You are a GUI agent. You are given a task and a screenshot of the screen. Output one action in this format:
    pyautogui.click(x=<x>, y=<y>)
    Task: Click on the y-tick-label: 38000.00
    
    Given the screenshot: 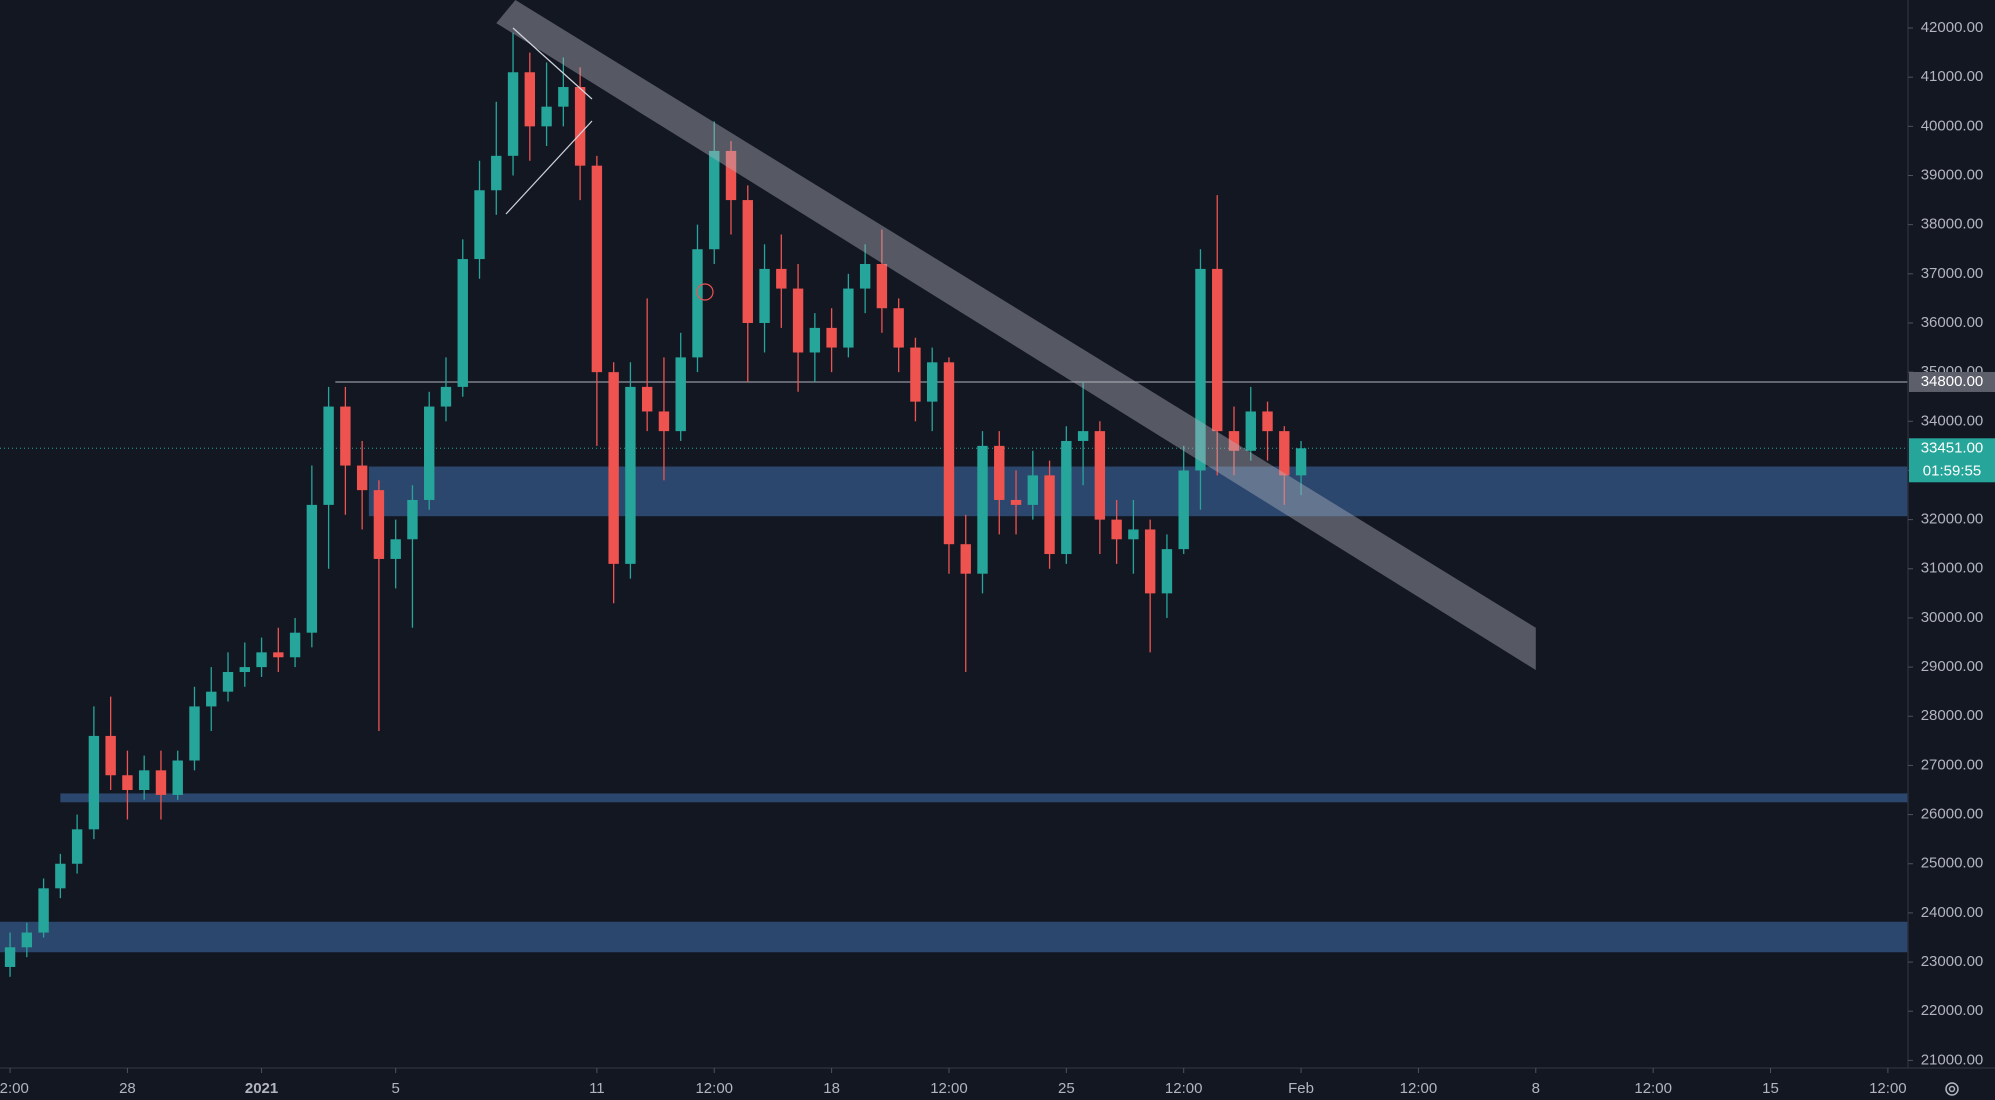 What is the action you would take?
    pyautogui.click(x=1952, y=224)
    